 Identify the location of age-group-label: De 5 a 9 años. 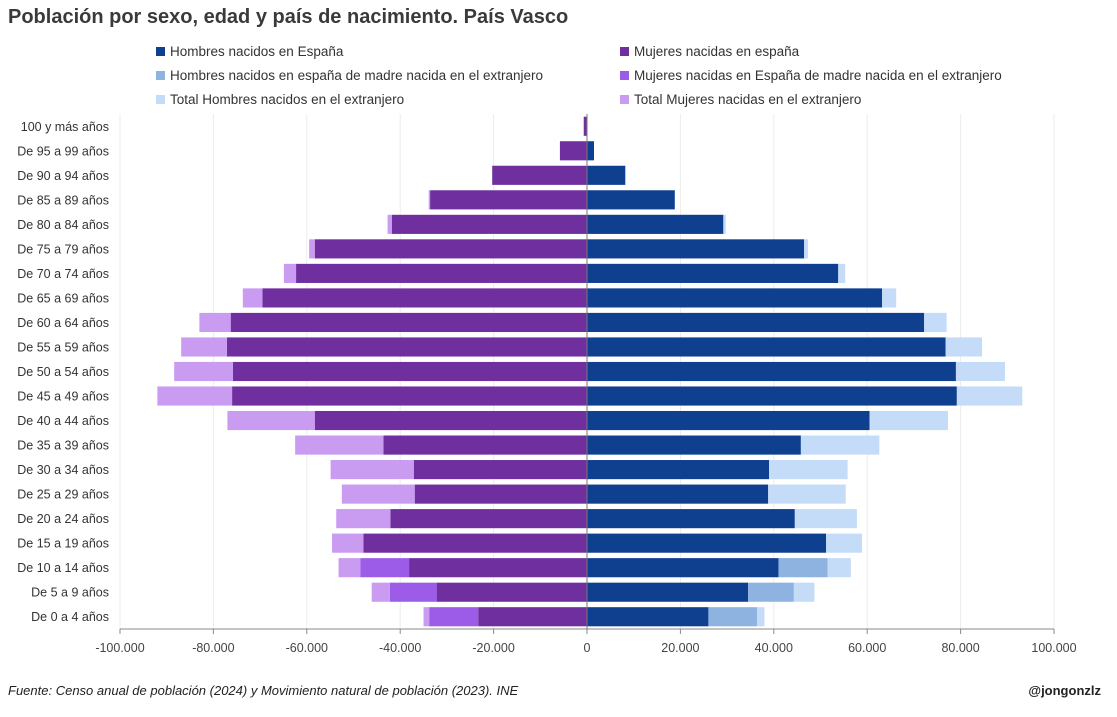
(70, 593).